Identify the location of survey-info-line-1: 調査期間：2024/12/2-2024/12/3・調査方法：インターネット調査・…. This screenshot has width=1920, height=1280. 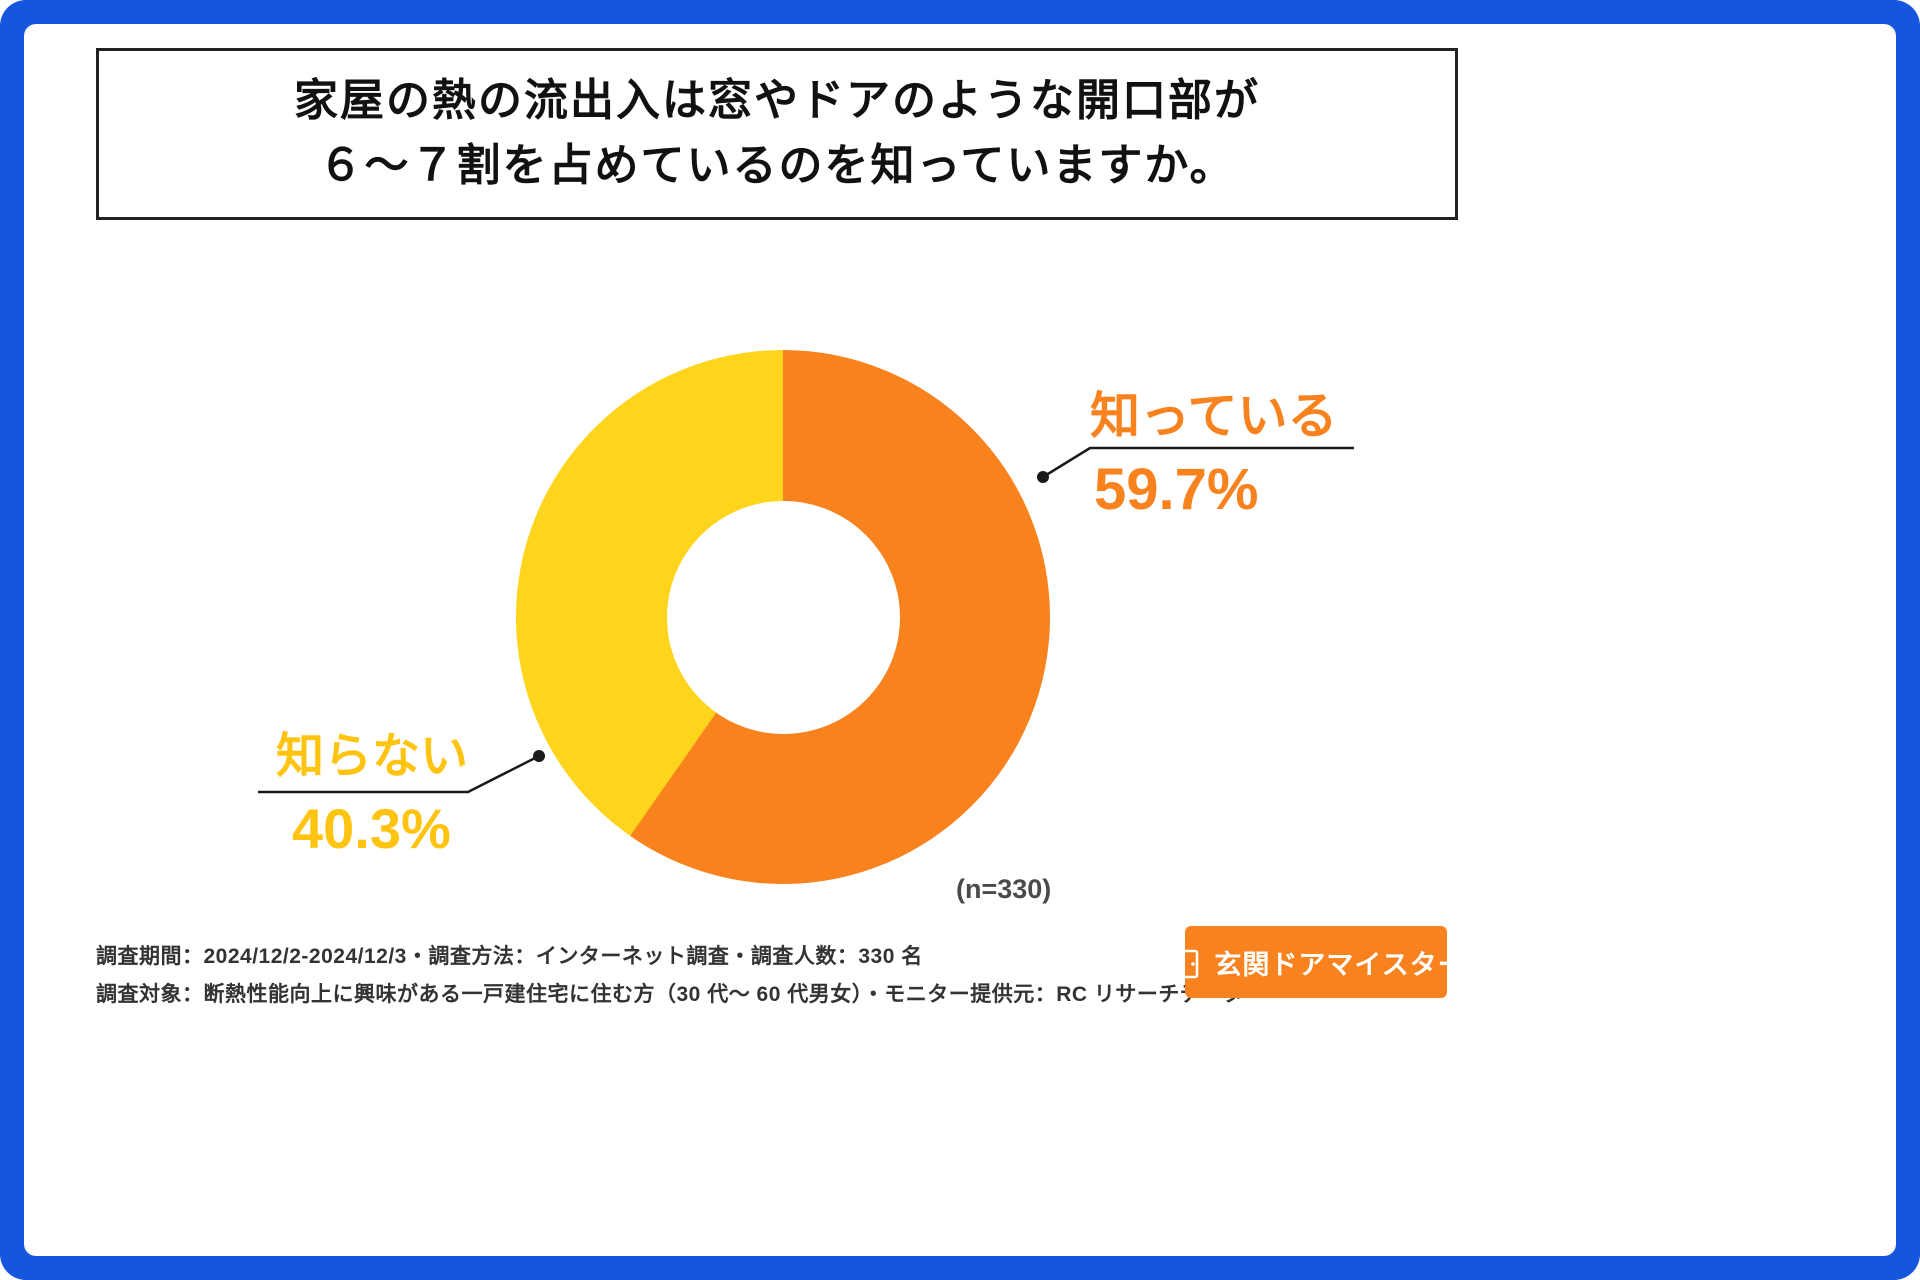
(509, 956).